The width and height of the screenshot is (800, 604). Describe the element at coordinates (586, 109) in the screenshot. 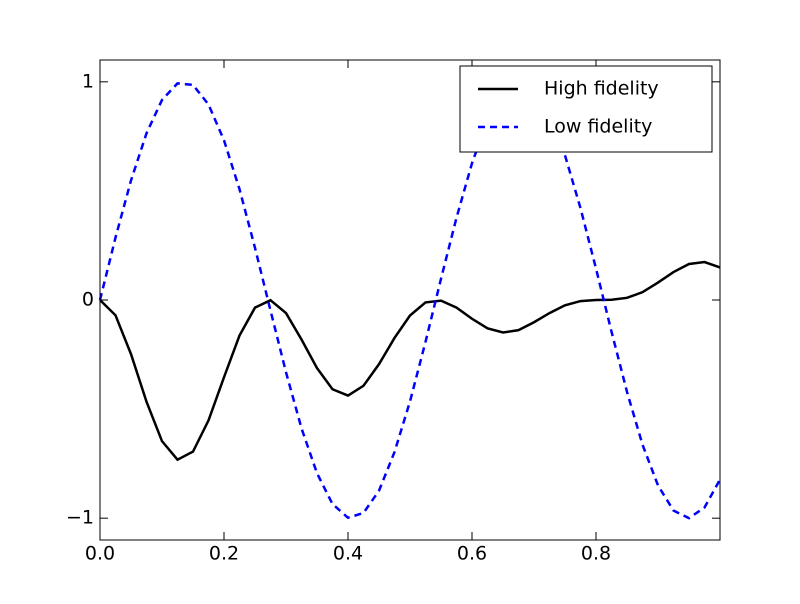

I see `legend-box` at that location.